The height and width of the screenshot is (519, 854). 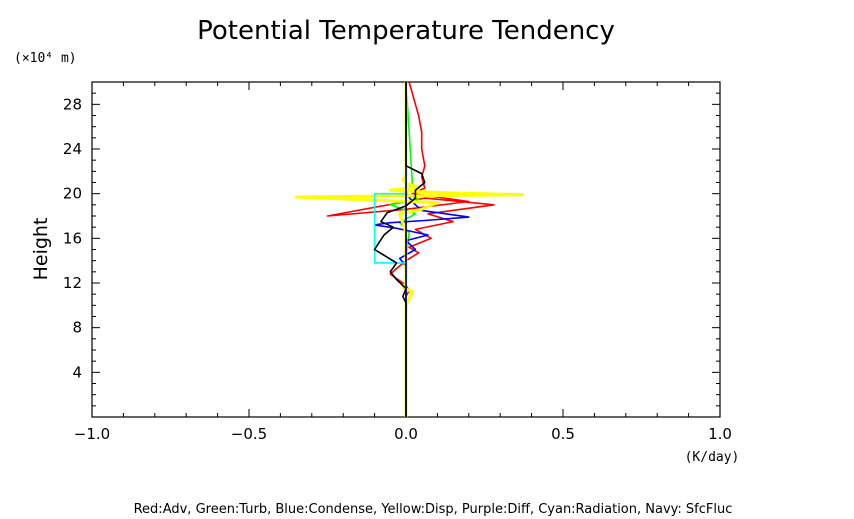 What do you see at coordinates (712, 457) in the screenshot?
I see `x-unit-label: (K/day)` at bounding box center [712, 457].